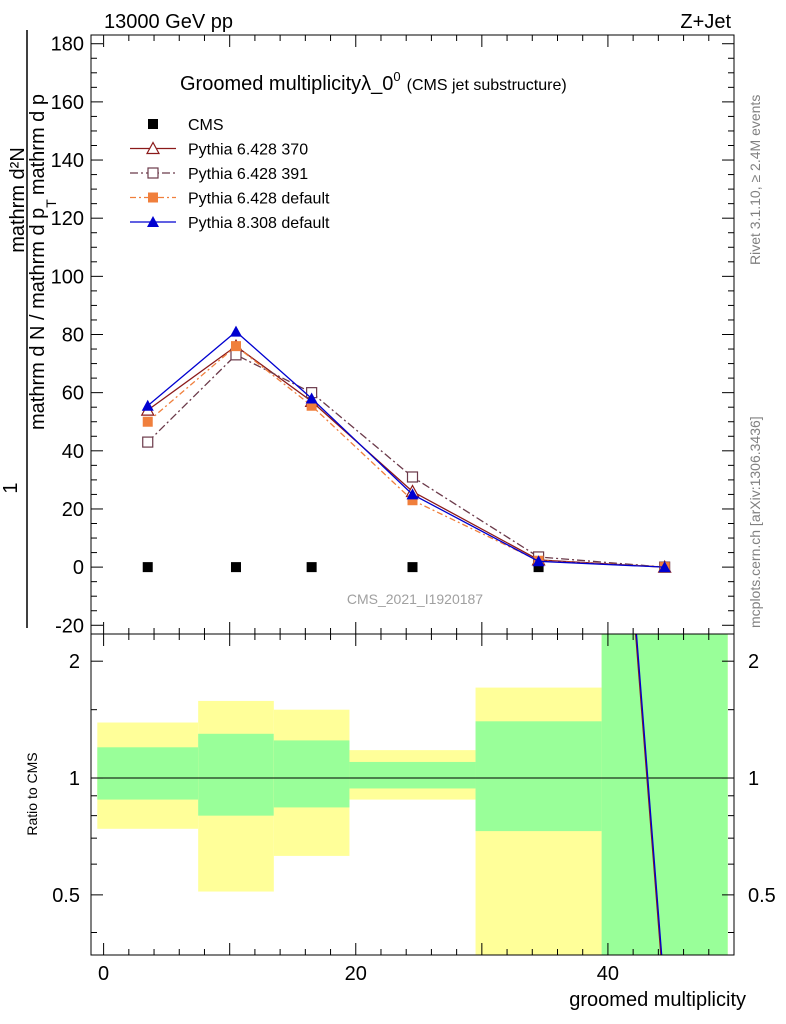 This screenshot has width=786, height=1024. What do you see at coordinates (206, 125) in the screenshot?
I see `legend-label: CMS` at bounding box center [206, 125].